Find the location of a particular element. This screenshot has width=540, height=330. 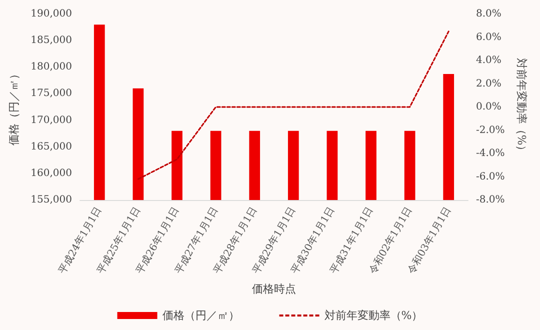

x-axis-title: 価格時点 is located at coordinates (274, 289).